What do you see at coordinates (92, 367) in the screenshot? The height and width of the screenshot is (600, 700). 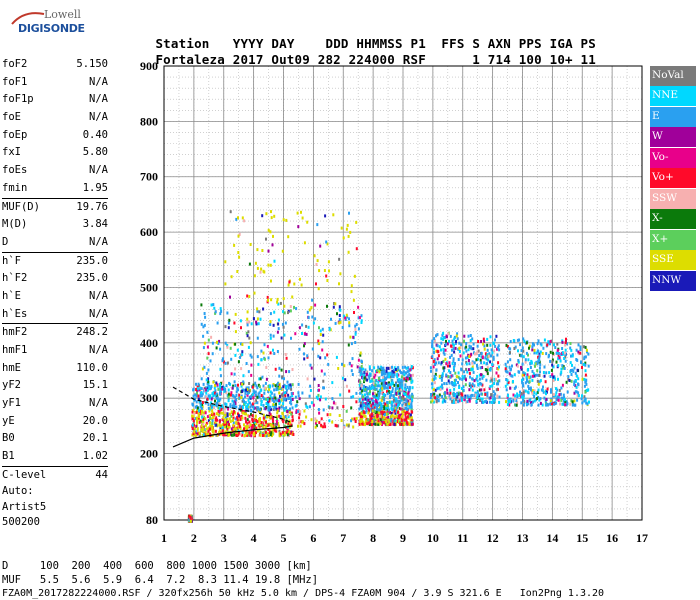 I see `param-value: 110.0` at bounding box center [92, 367].